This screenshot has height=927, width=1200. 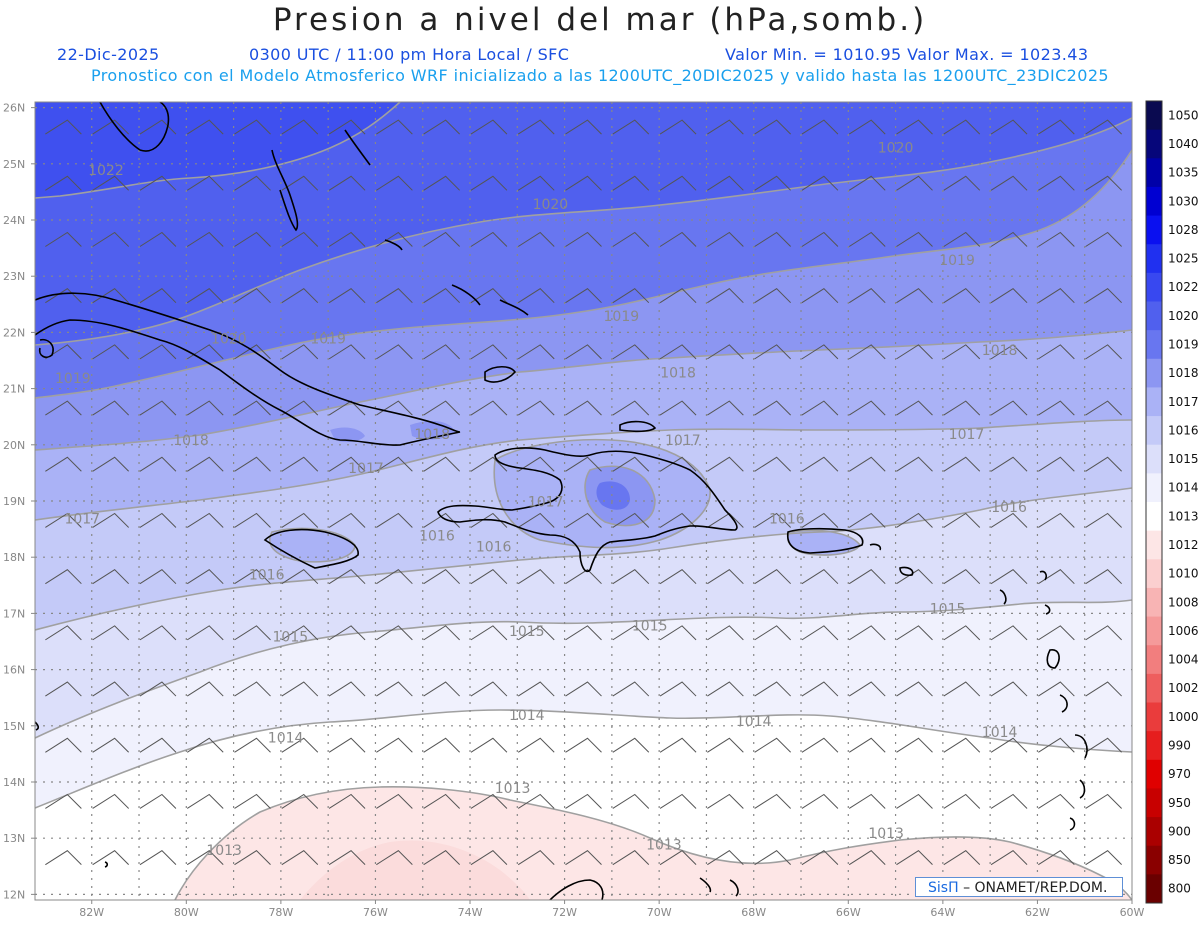 I want to click on colorbar-label: 1008, so click(x=1183, y=602).